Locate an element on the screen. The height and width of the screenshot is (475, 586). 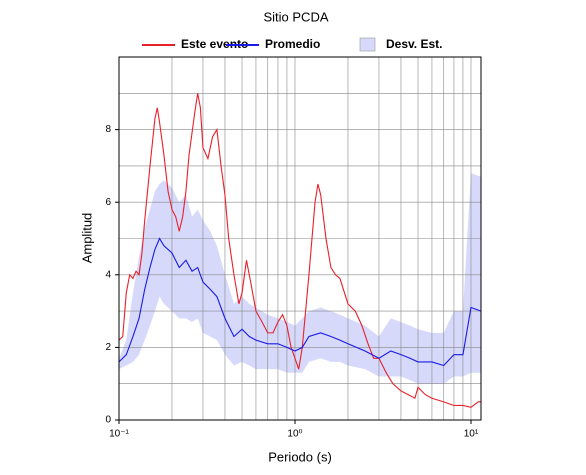
legend-label: Desv. Est. is located at coordinates (414, 44).